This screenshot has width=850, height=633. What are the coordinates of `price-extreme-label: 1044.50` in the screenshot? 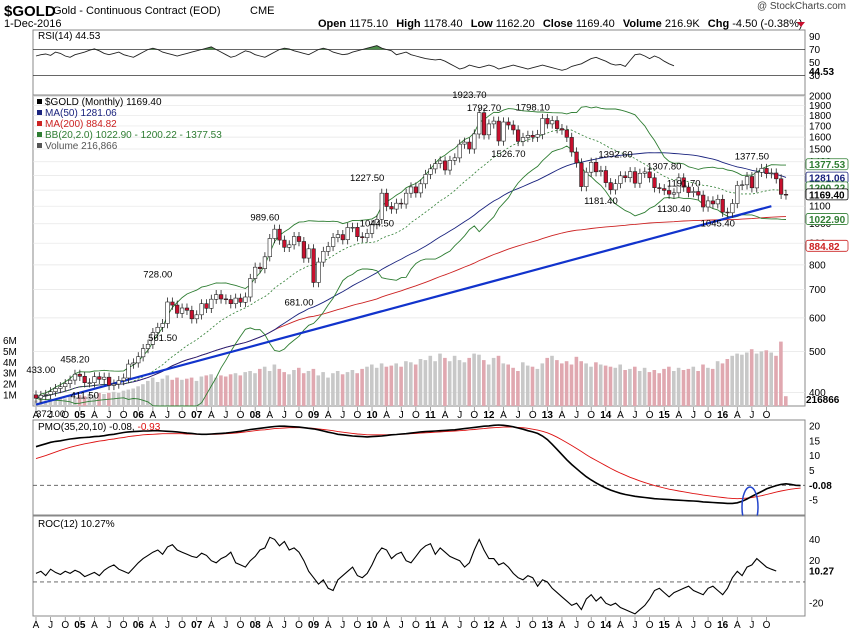 It's located at (377, 224).